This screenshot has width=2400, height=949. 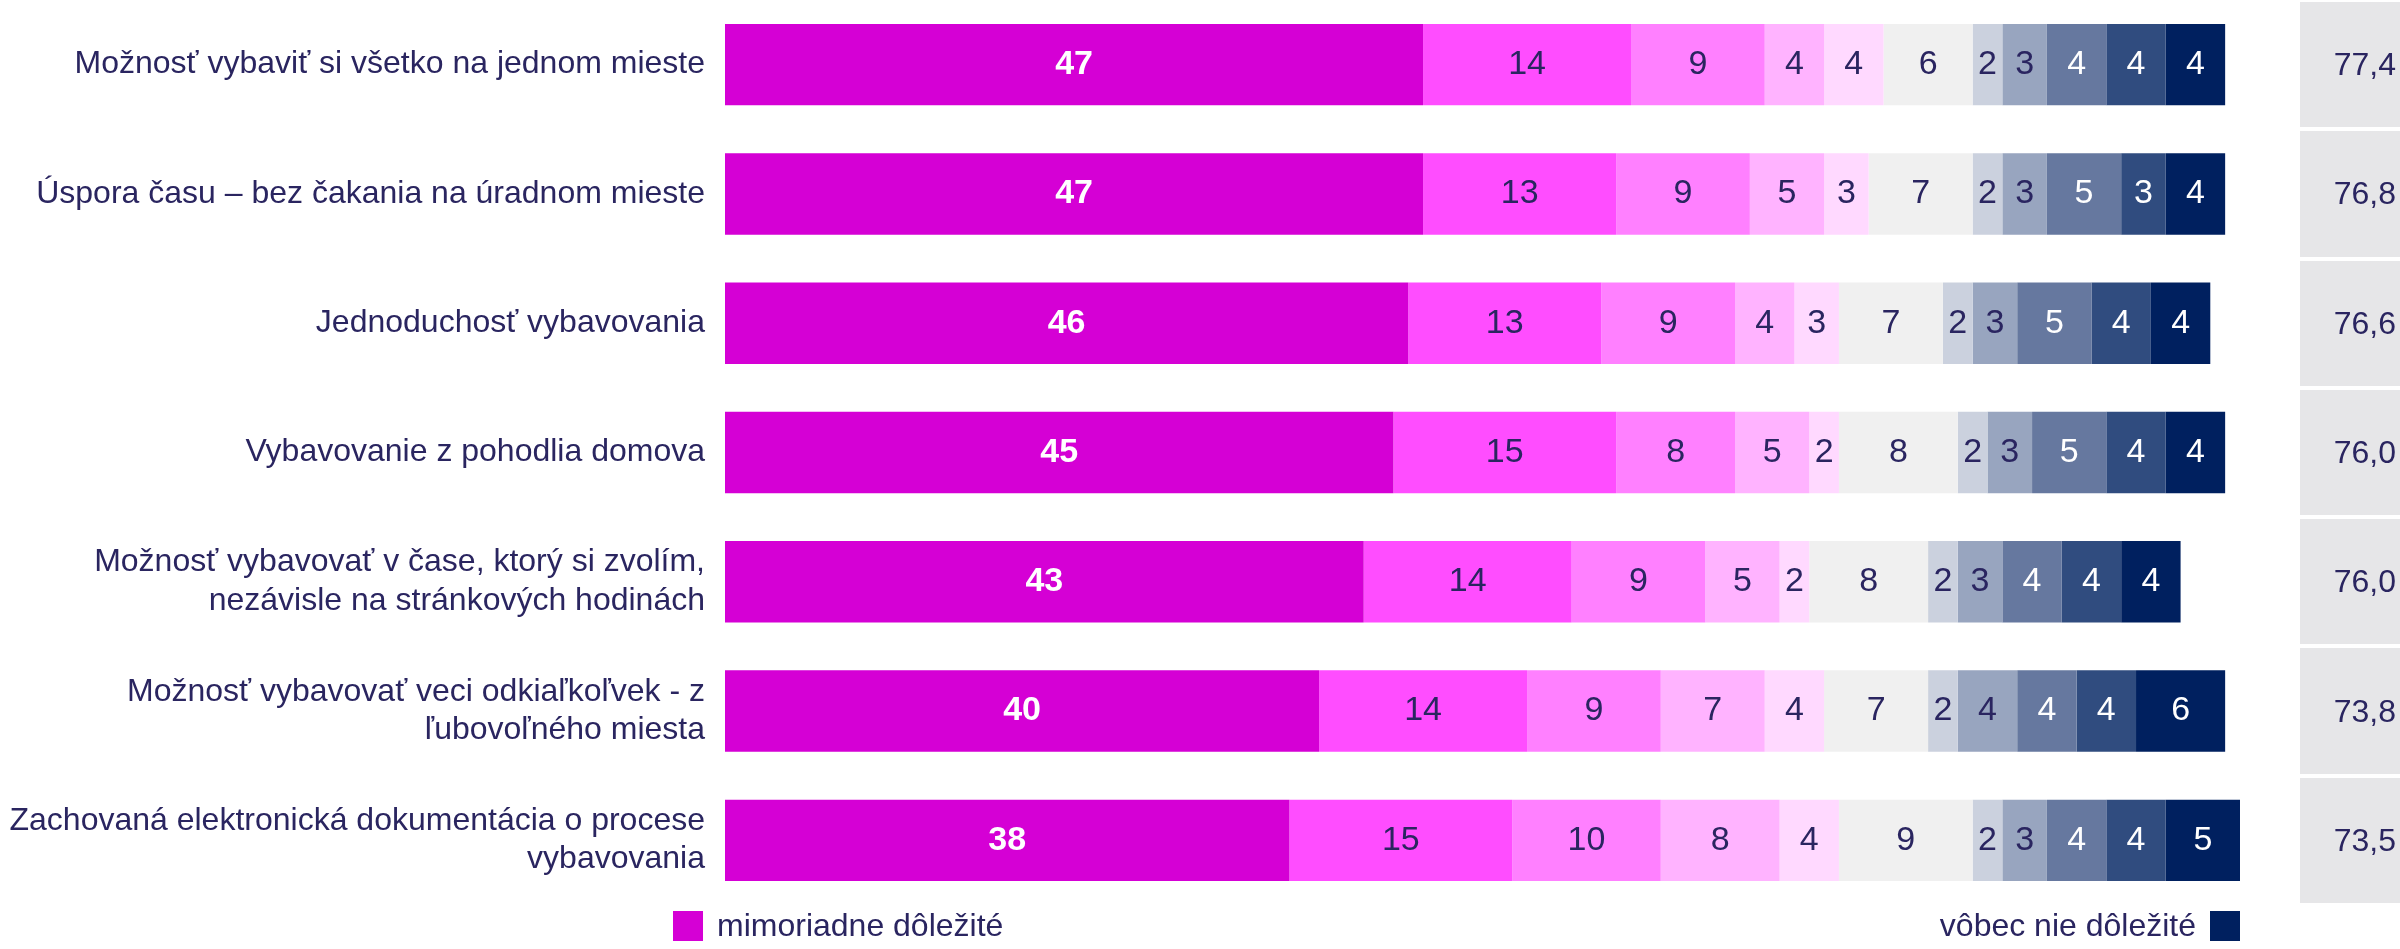 What do you see at coordinates (2350, 323) in the screenshot?
I see `text: 76,6` at bounding box center [2350, 323].